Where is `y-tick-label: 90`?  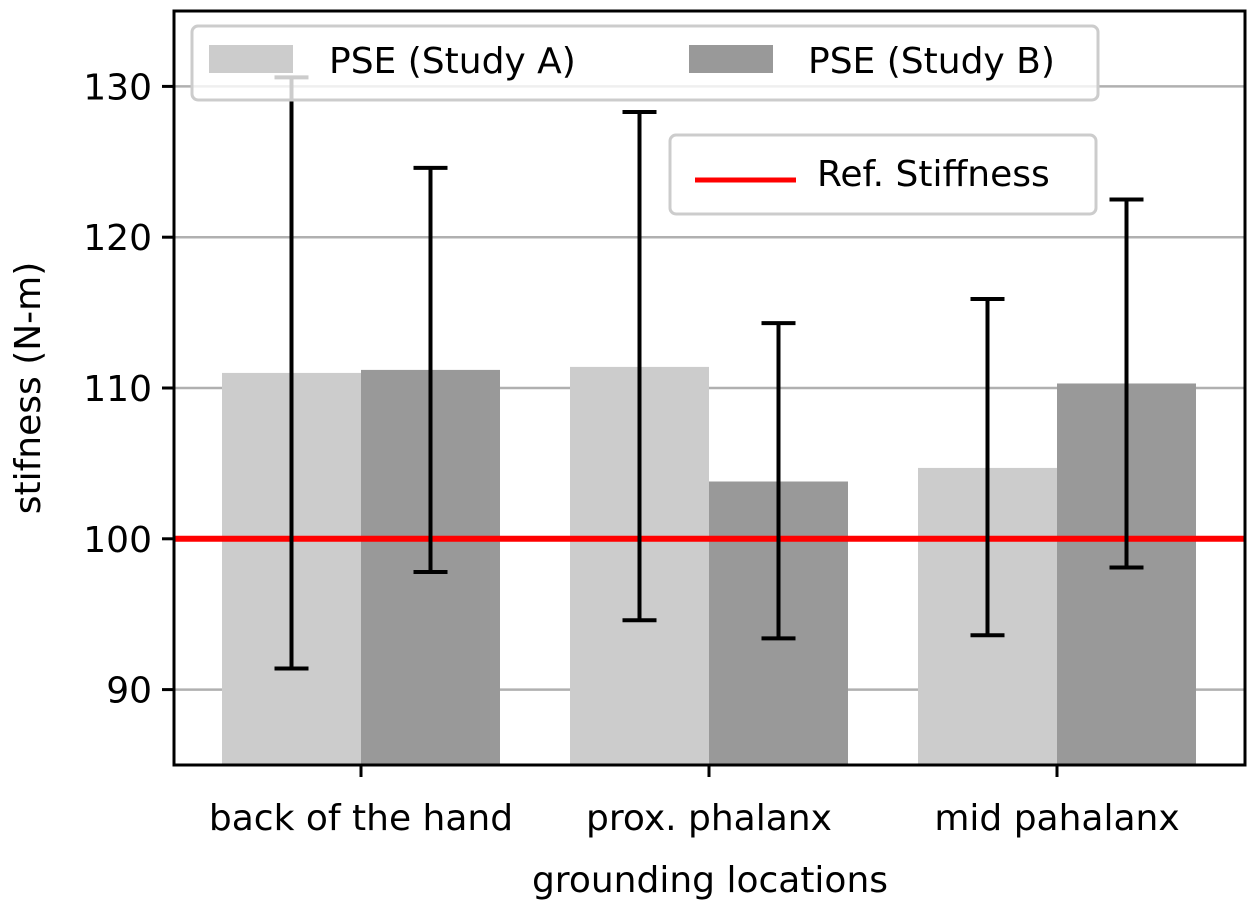 y-tick-label: 90 is located at coordinates (129, 691).